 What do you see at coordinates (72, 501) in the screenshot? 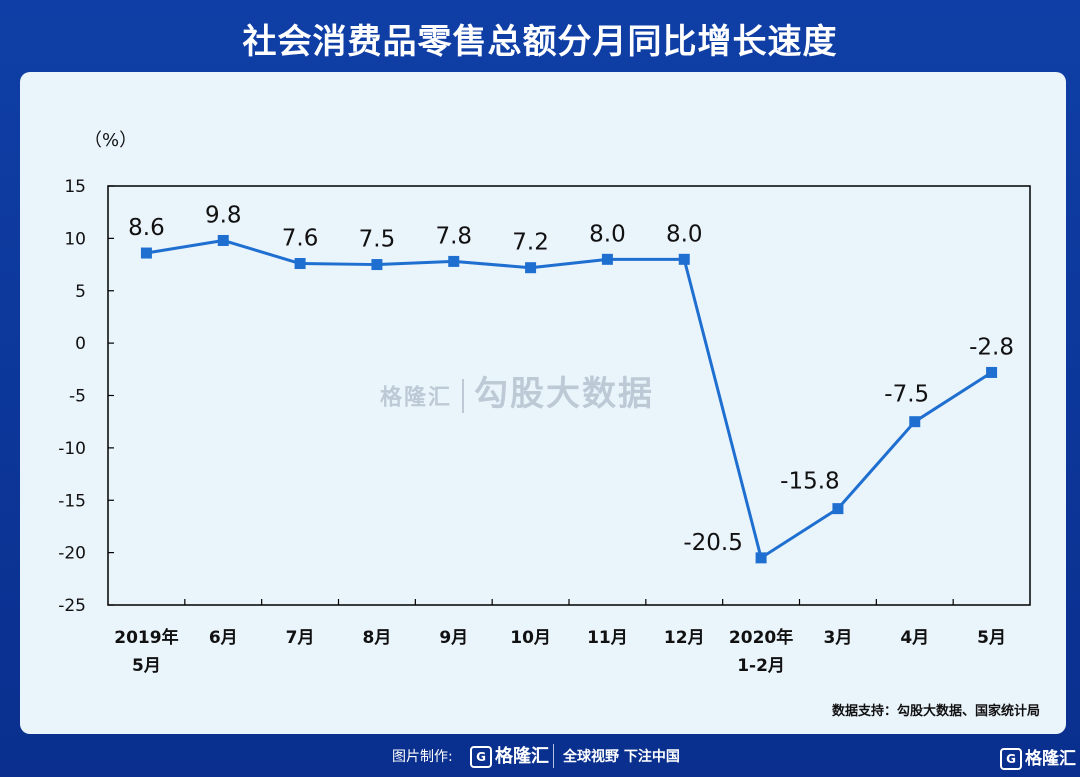
I see `y-tick-label: -15` at bounding box center [72, 501].